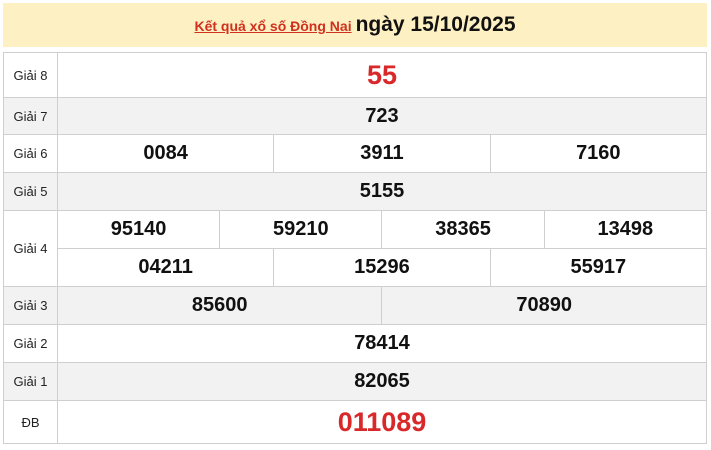  Describe the element at coordinates (382, 267) in the screenshot. I see `prize-number: 15296` at that location.